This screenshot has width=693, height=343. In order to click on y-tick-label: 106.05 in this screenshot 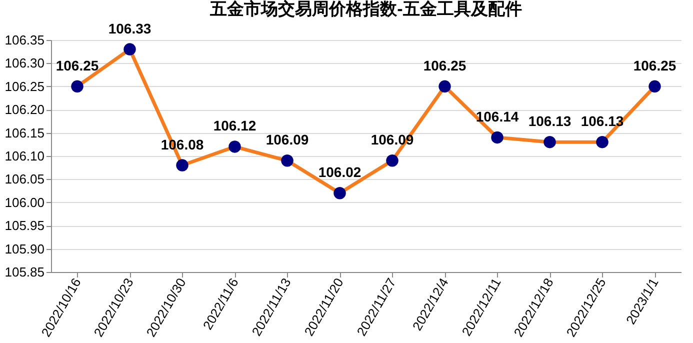, I will do `click(24, 179)`.